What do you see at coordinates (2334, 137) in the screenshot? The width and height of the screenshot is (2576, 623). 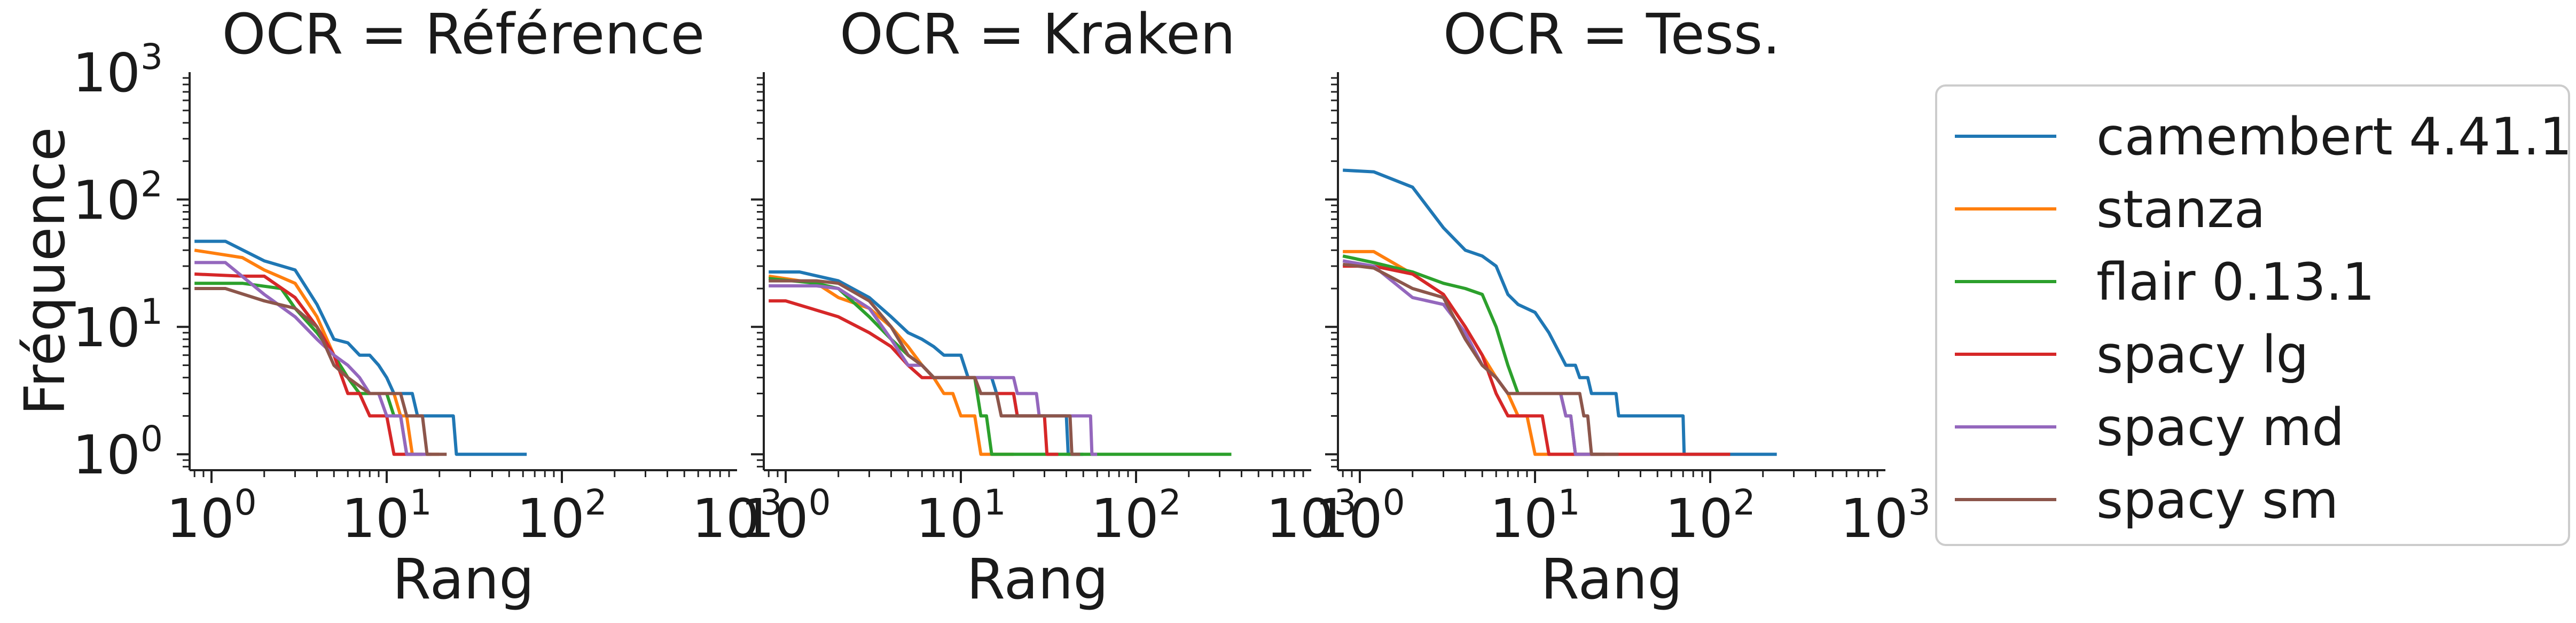 I see `legend-label: camembert 4.41.1` at bounding box center [2334, 137].